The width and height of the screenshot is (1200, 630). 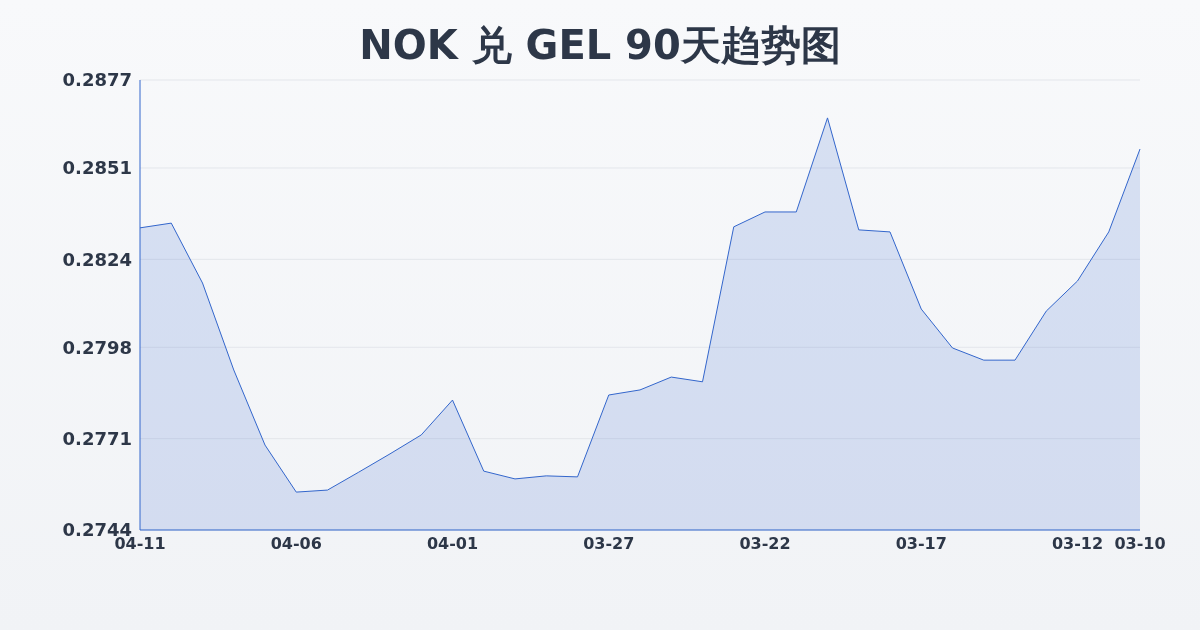 What do you see at coordinates (97, 347) in the screenshot?
I see `y-tick-label: 0.2798` at bounding box center [97, 347].